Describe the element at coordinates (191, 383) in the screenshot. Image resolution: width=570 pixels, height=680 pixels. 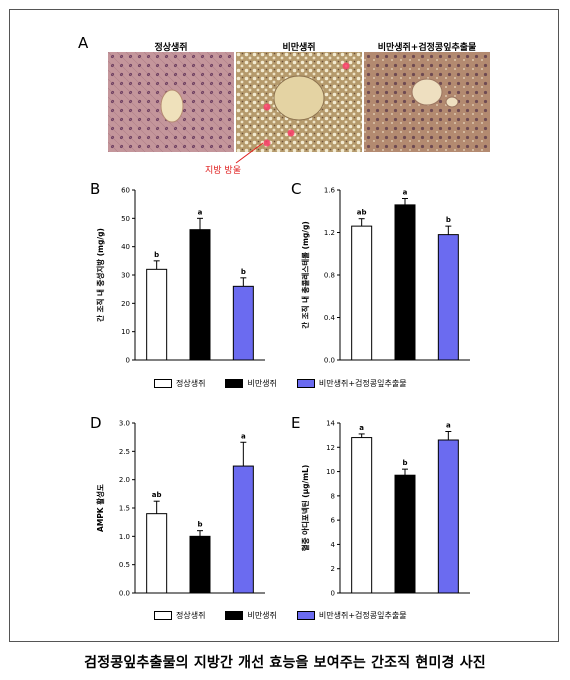
I see `legend-label-normal: 정상생쥐` at that location.